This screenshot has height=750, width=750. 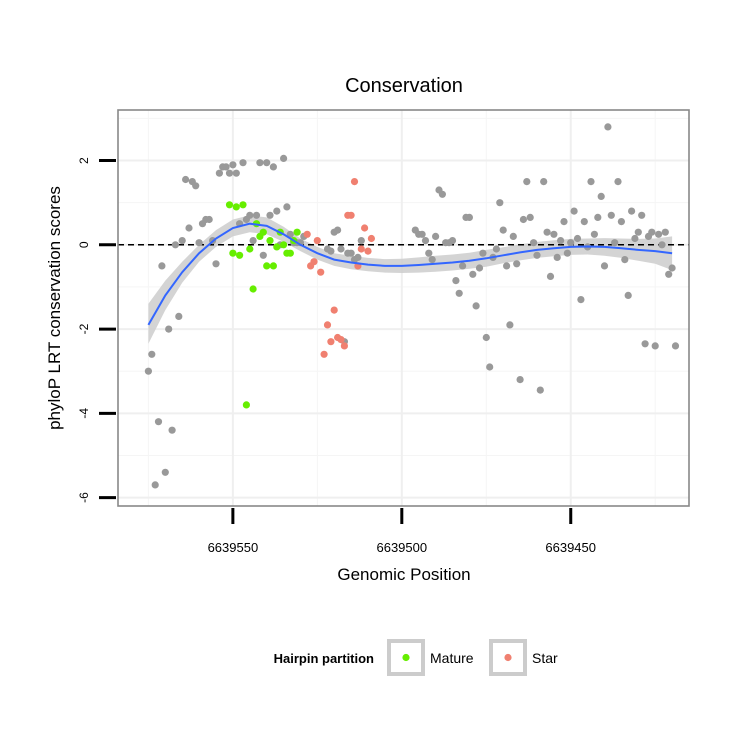 What do you see at coordinates (84, 497) in the screenshot?
I see `y-tick-label: -6` at bounding box center [84, 497].